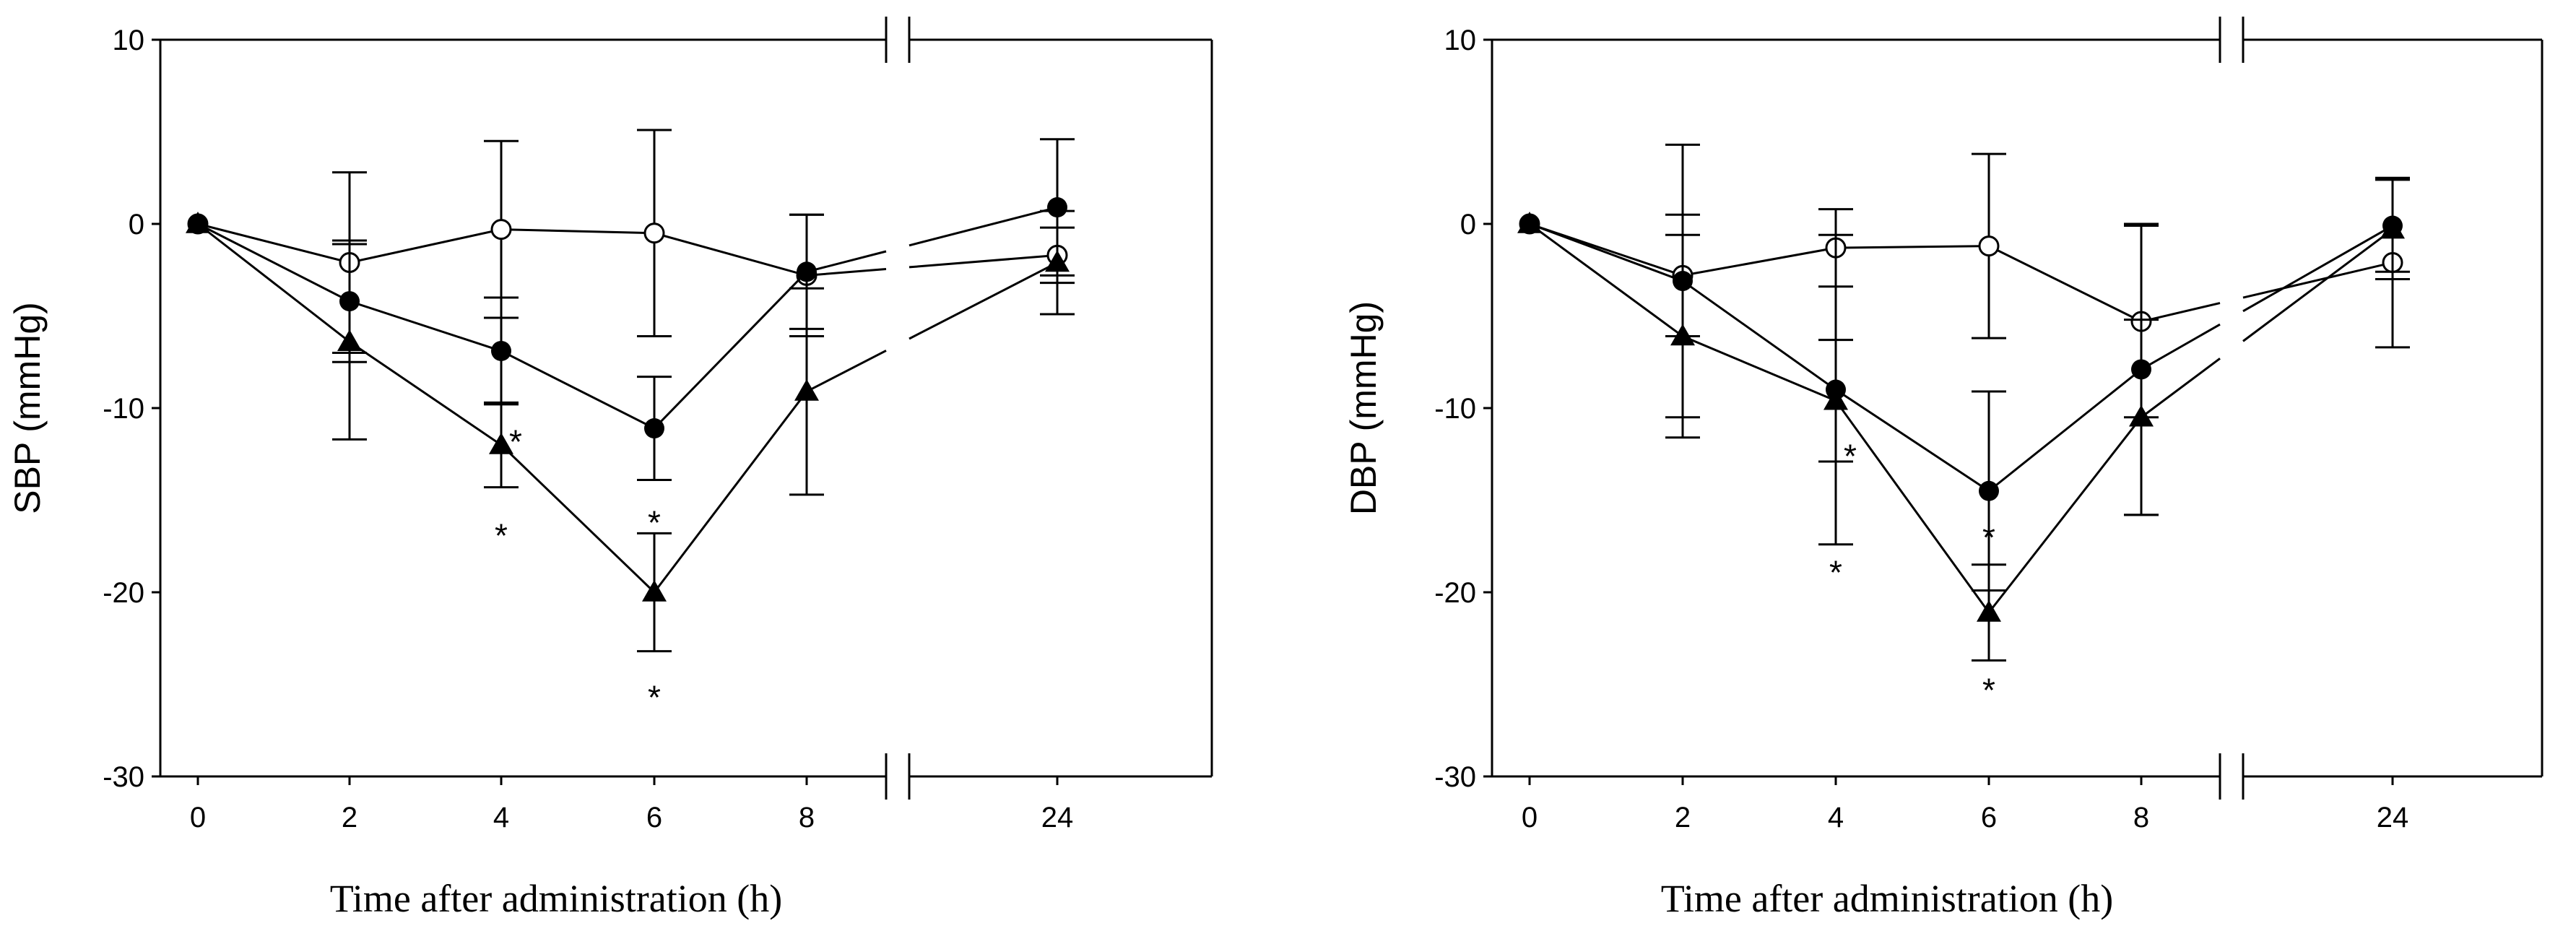  I want to click on series-open-circle, so click(1964, 285).